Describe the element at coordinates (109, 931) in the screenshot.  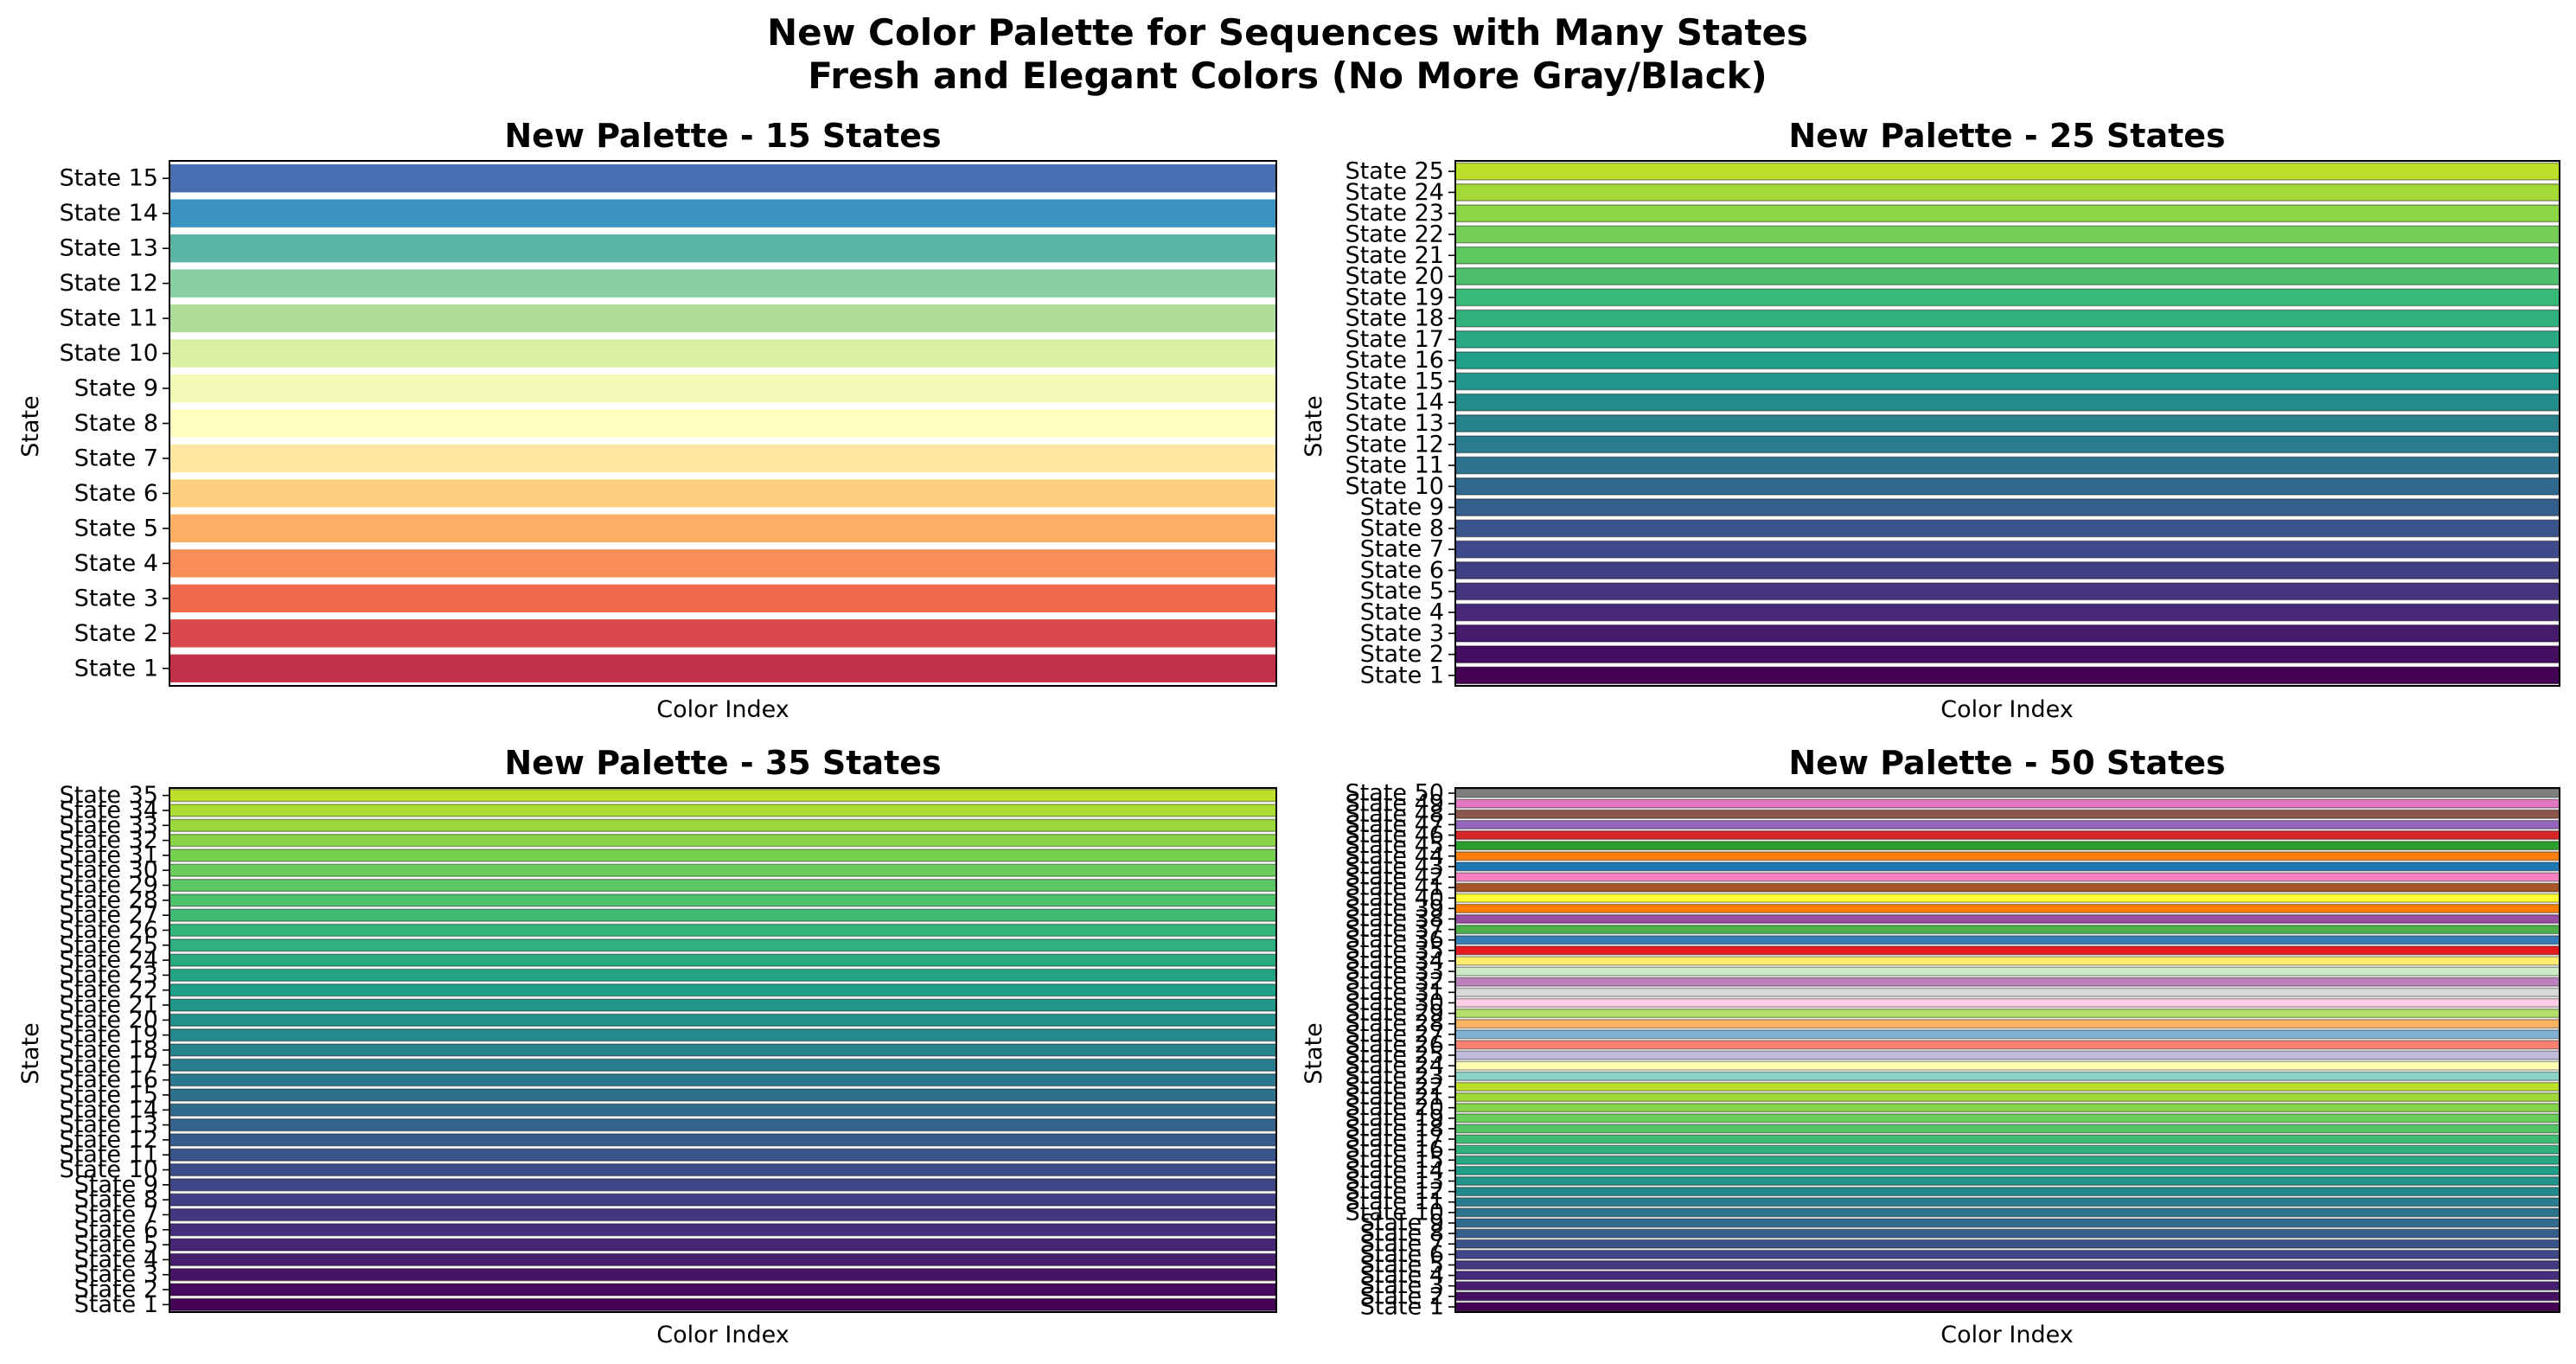
I see `y-tick-label: State 26` at that location.